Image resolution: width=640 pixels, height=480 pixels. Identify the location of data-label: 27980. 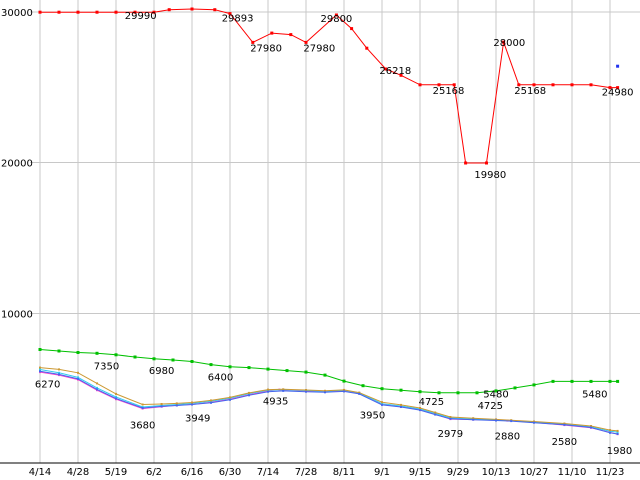
(319, 48).